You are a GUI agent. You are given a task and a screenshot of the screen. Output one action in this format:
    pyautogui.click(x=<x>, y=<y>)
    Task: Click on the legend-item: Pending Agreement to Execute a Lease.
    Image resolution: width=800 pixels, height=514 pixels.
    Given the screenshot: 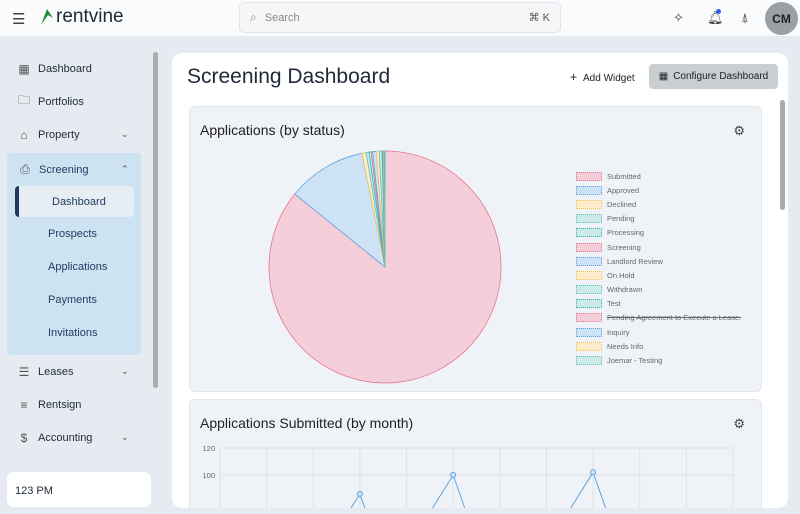 What is the action you would take?
    pyautogui.click(x=658, y=318)
    